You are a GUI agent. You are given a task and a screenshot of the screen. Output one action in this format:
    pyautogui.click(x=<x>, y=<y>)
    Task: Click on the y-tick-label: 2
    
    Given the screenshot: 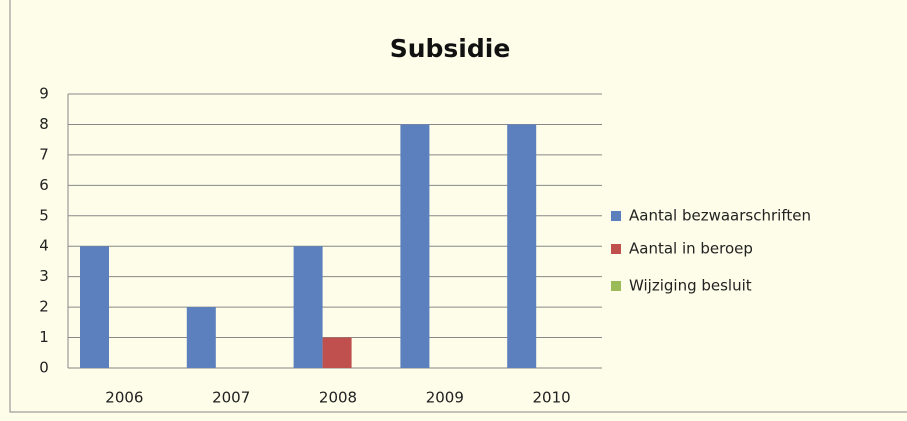 What is the action you would take?
    pyautogui.click(x=44, y=307)
    